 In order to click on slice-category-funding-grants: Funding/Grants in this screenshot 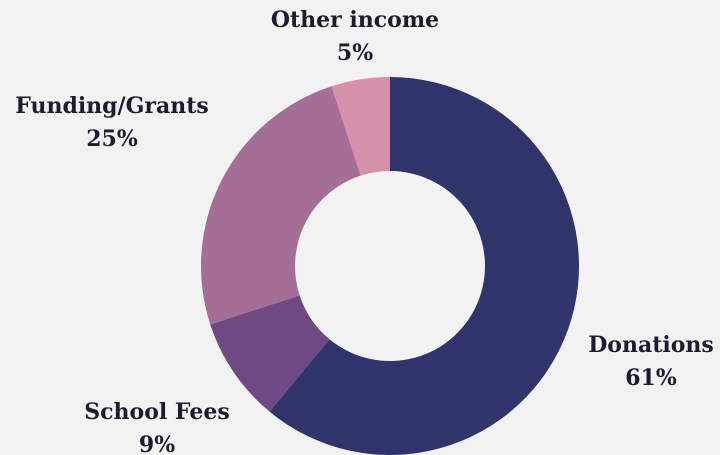, I will do `click(112, 106)`.